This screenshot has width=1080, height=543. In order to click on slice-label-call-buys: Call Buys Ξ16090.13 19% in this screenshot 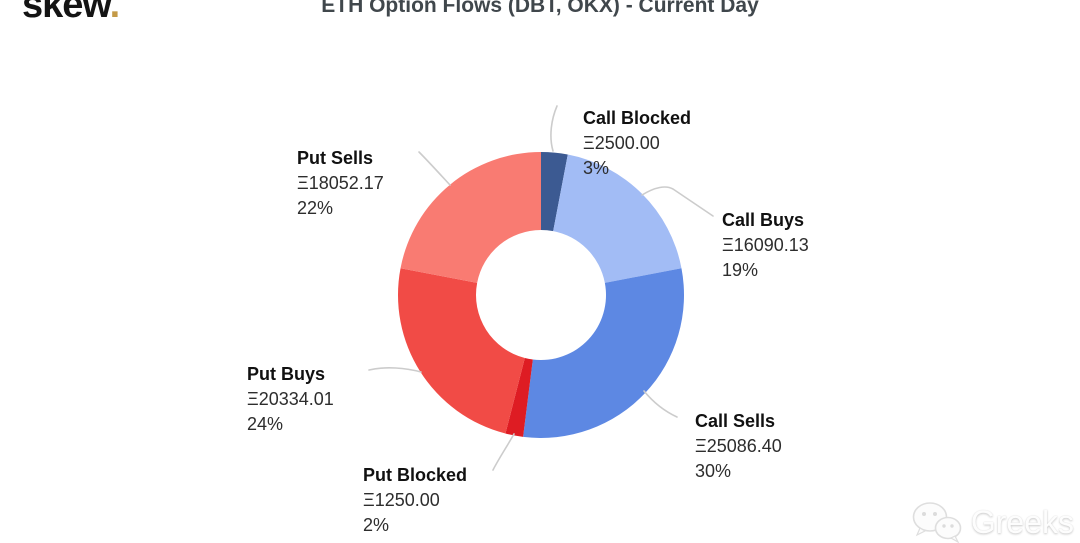, I will do `click(765, 245)`.